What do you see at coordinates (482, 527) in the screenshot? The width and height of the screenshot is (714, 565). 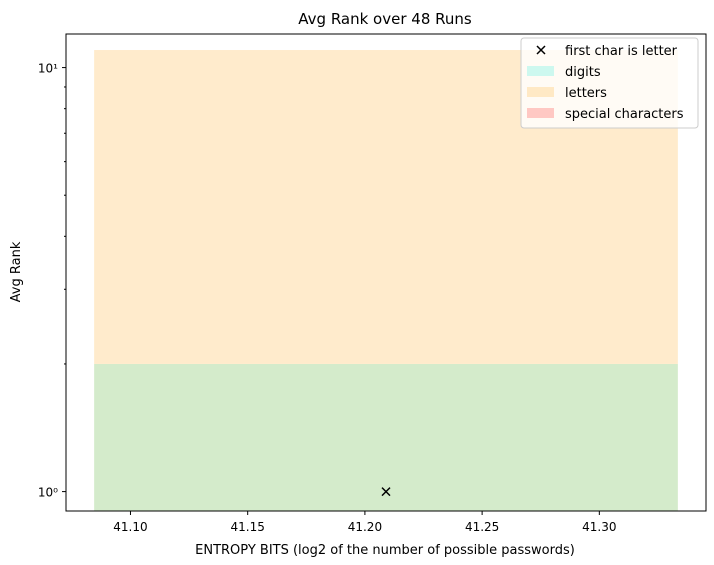 I see `x-tick-label: 41.25` at bounding box center [482, 527].